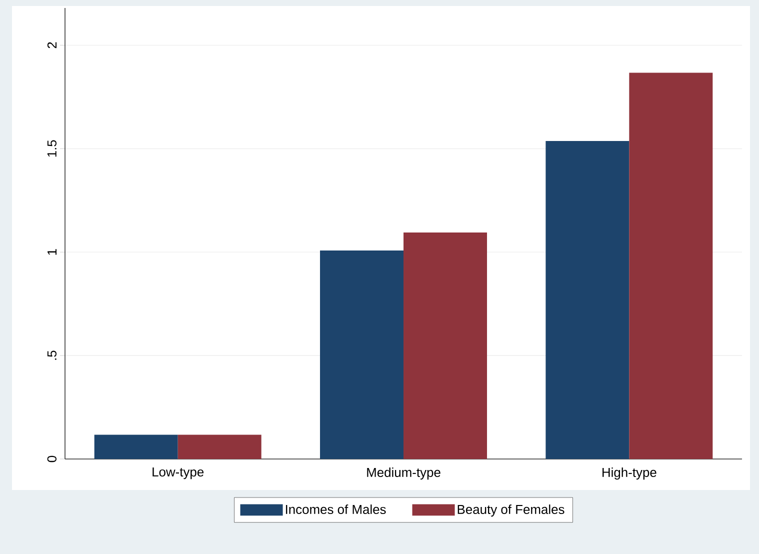 This screenshot has width=759, height=554. What do you see at coordinates (336, 509) in the screenshot?
I see `legend-label: Incomes of Males` at bounding box center [336, 509].